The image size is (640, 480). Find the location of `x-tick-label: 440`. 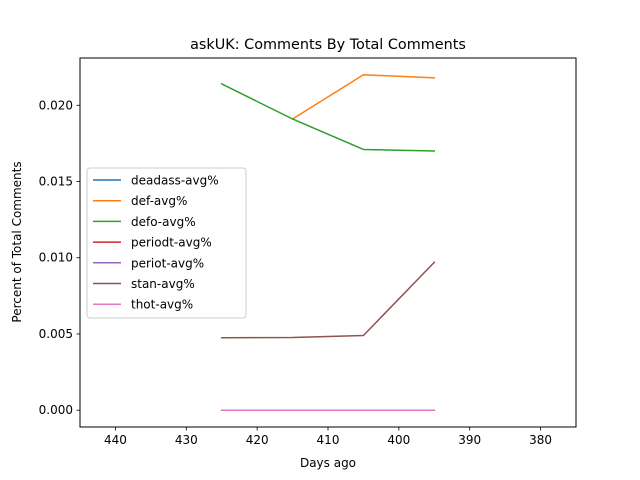

x-tick-label: 440 is located at coordinates (115, 440).